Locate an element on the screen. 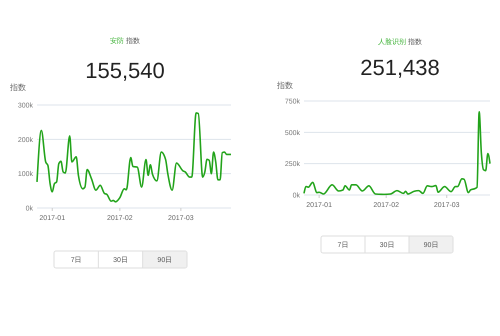 This screenshot has width=500, height=336. chart-subtitle: 251,438 is located at coordinates (400, 67).